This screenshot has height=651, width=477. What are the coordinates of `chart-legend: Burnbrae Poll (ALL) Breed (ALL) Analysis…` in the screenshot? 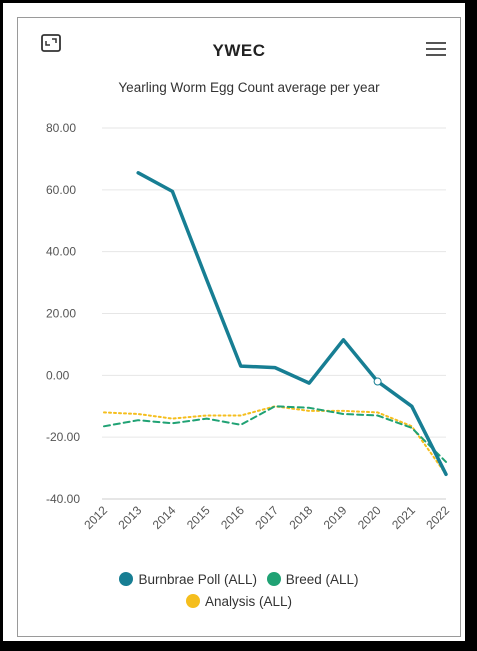 It's located at (239, 591).